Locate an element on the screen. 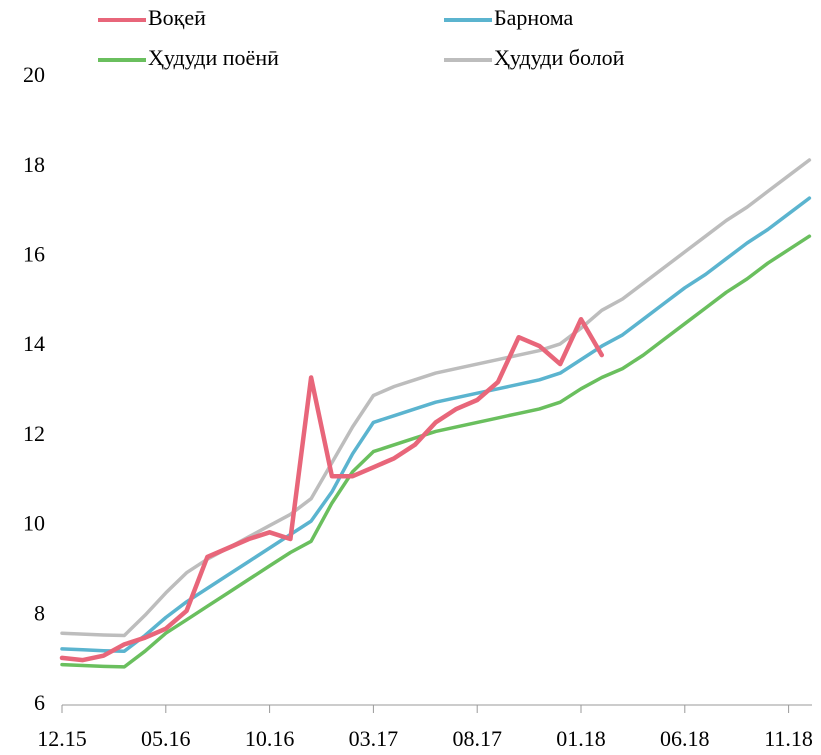  x-tick-label: 01.18 is located at coordinates (581, 738).